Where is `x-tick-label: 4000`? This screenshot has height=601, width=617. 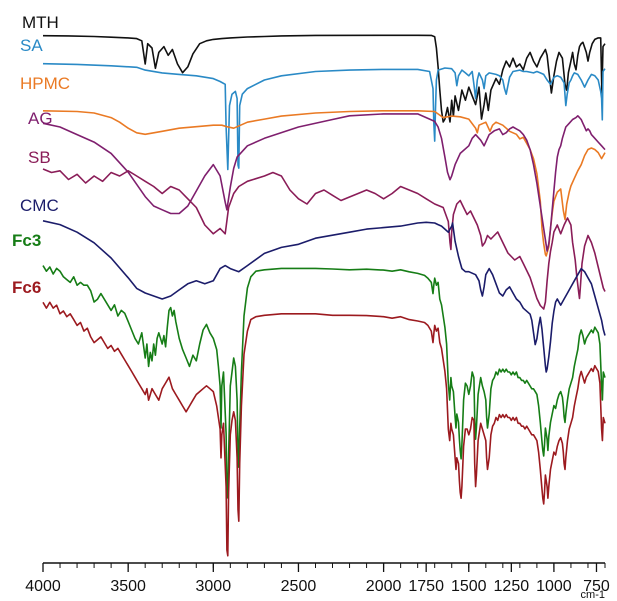 x-tick-label: 4000 is located at coordinates (43, 586).